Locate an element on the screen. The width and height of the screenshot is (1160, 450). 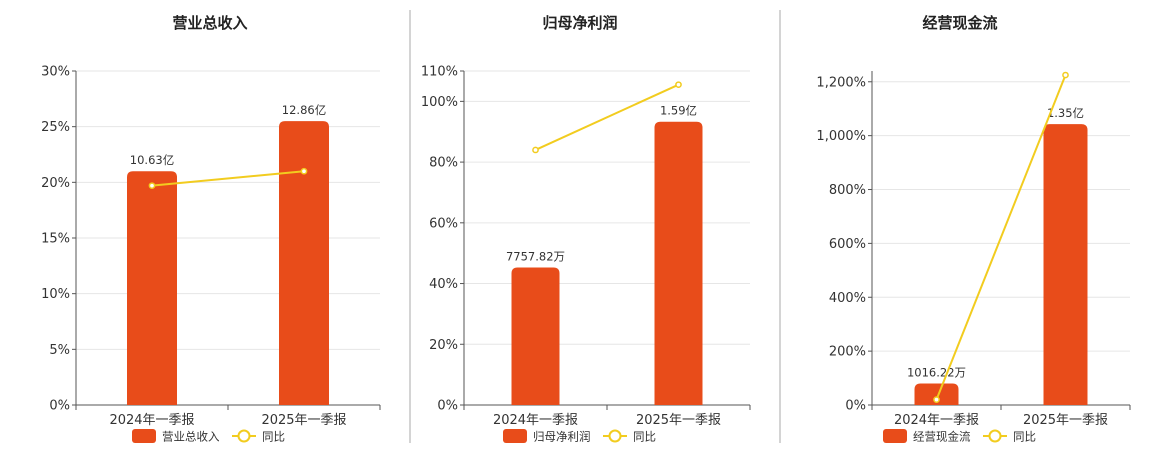
legend-bar-label: 营业总收入 is located at coordinates (191, 437).